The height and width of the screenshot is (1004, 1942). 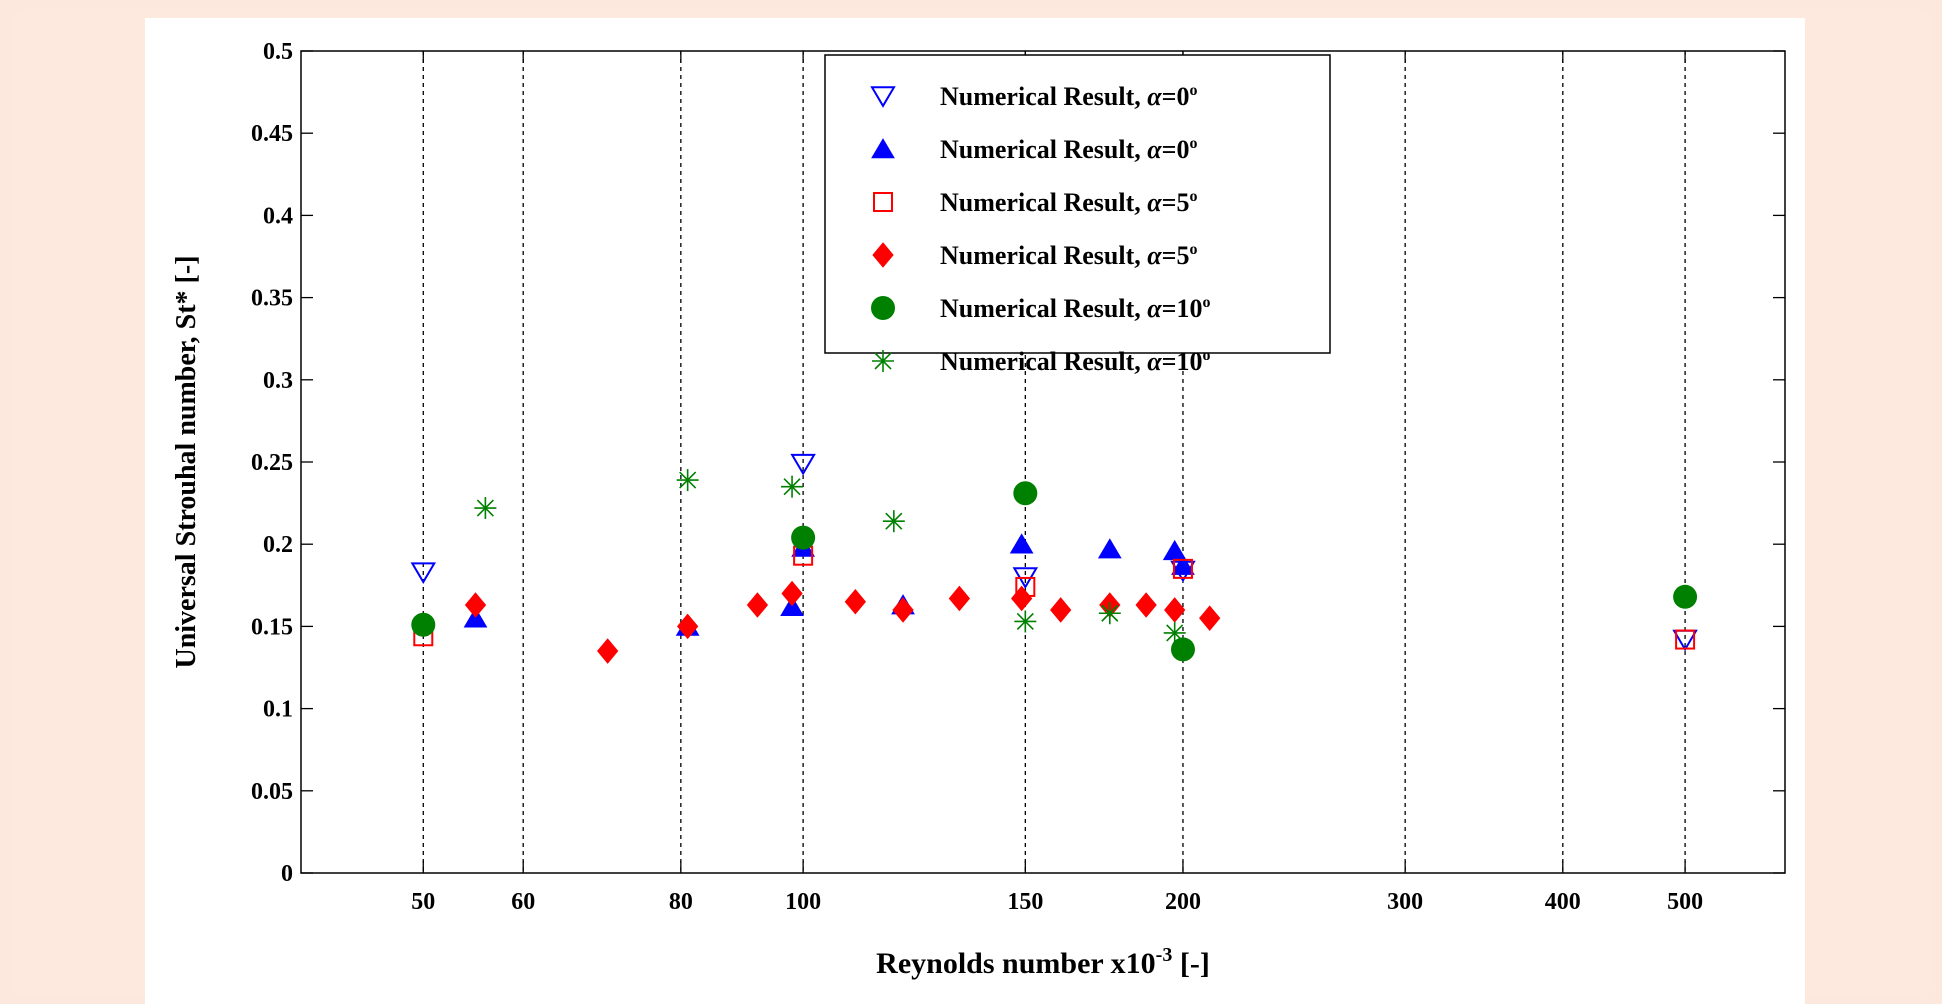 What do you see at coordinates (1685, 902) in the screenshot?
I see `x-tick-label: 500` at bounding box center [1685, 902].